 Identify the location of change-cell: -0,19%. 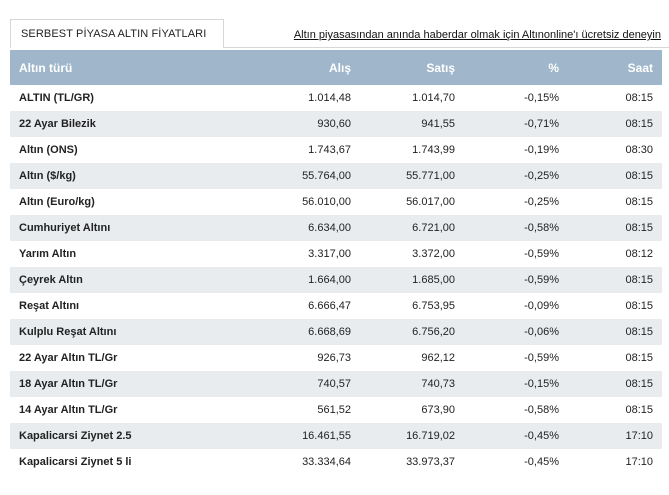
(541, 150).